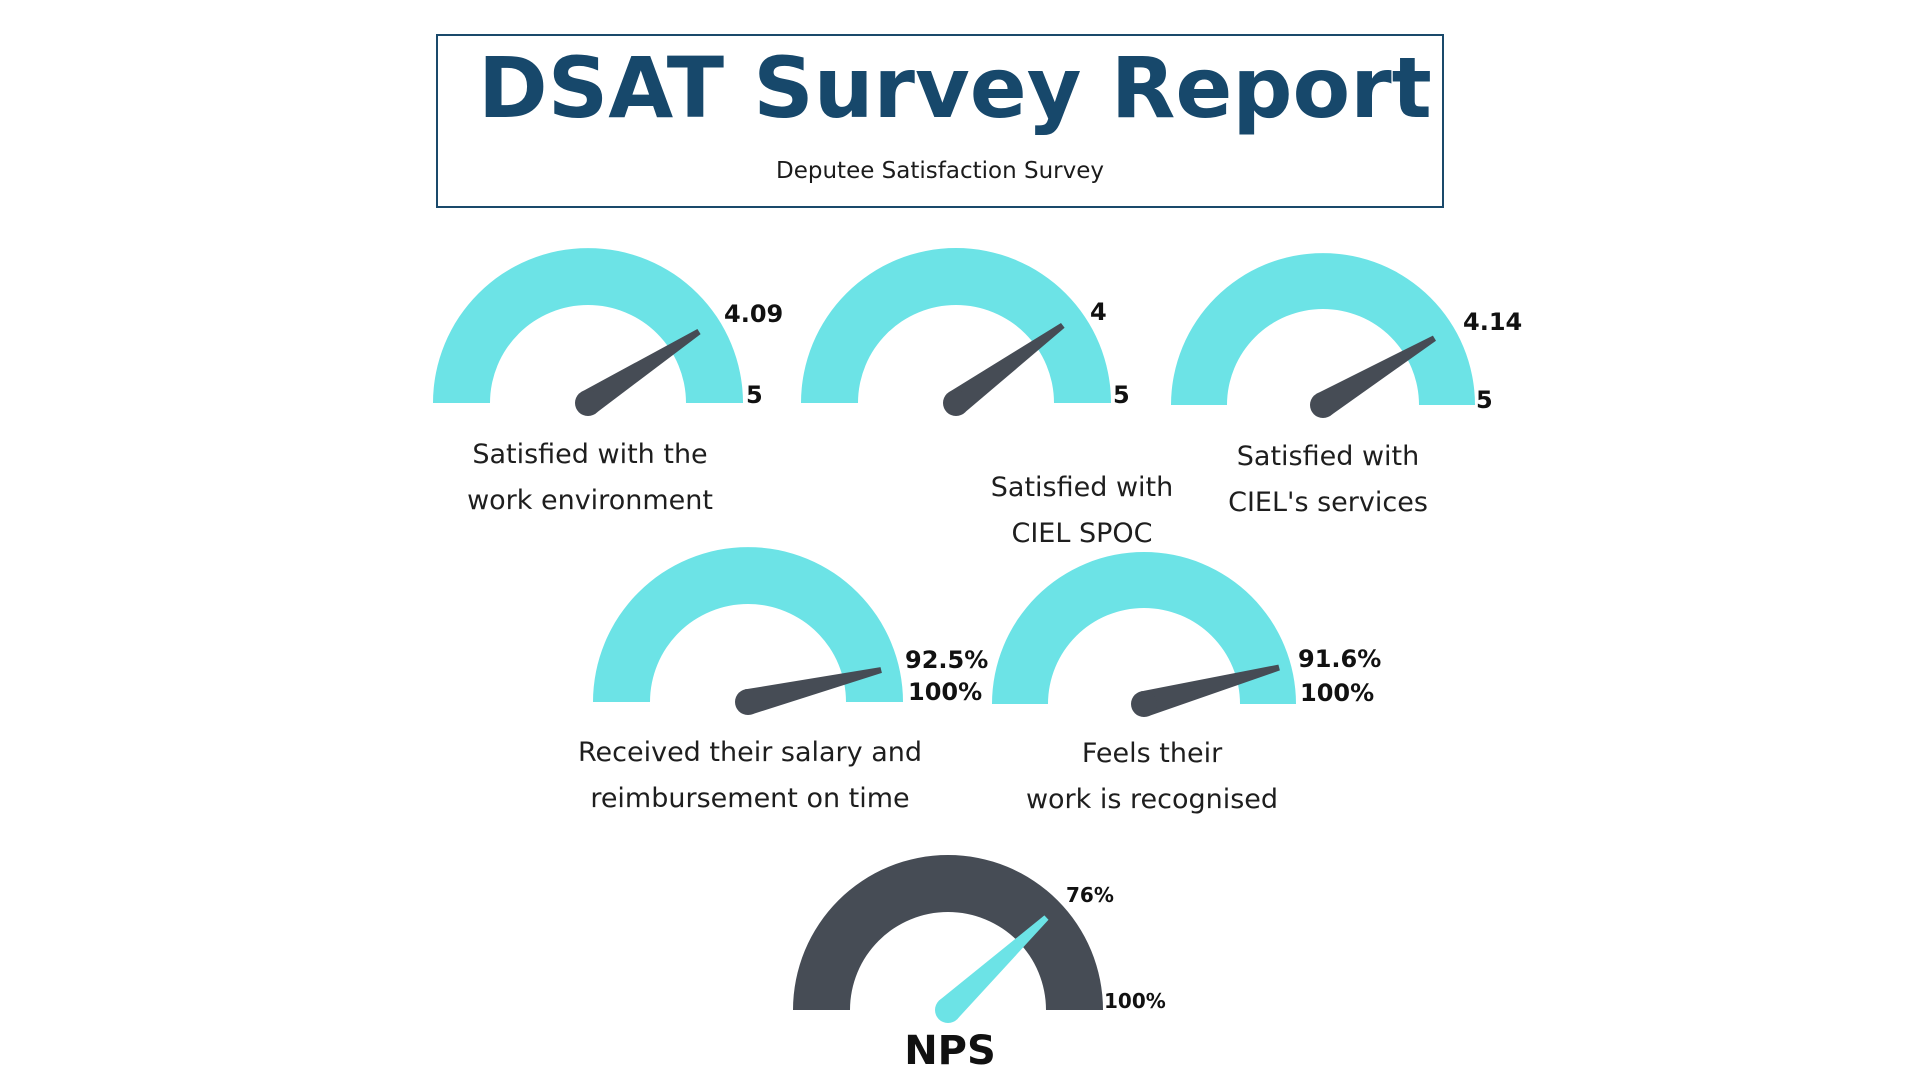 Image resolution: width=1920 pixels, height=1080 pixels. I want to click on caption-ciel-spoc: Satisfied with CIEL SPOC, so click(1082, 511).